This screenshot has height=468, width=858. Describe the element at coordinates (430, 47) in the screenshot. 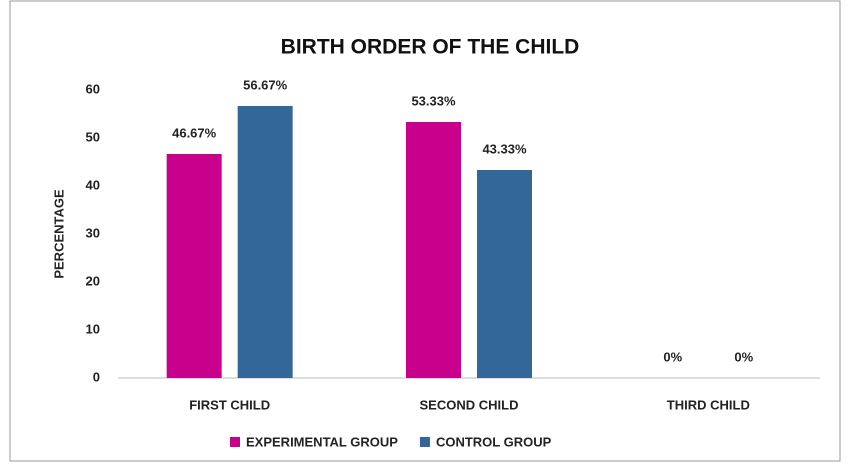

I see `chart-title: BIRTH ORDER OF THE CHILD` at that location.